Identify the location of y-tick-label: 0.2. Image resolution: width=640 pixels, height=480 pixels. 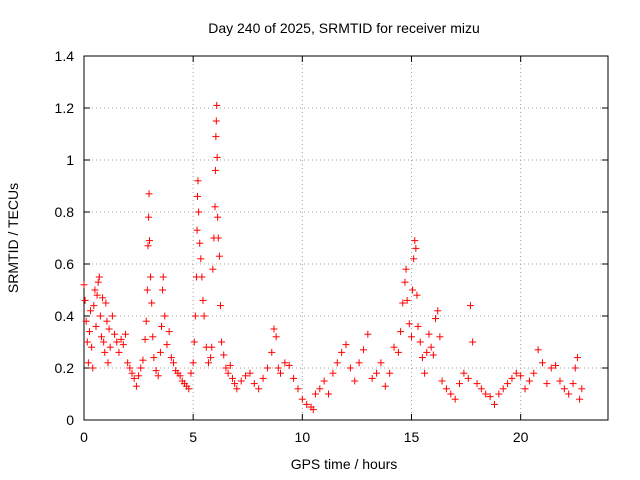
(65, 368).